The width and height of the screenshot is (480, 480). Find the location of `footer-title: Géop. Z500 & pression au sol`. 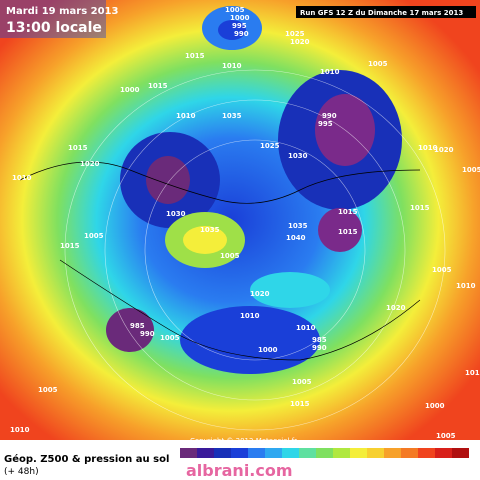

footer-title: Géop. Z500 & pression au sol is located at coordinates (86, 459).